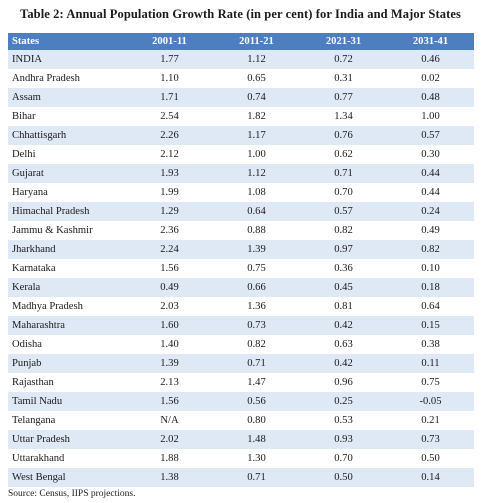 The width and height of the screenshot is (481, 503). Describe the element at coordinates (343, 439) in the screenshot. I see `growth-rate-cell: 0.93` at that location.